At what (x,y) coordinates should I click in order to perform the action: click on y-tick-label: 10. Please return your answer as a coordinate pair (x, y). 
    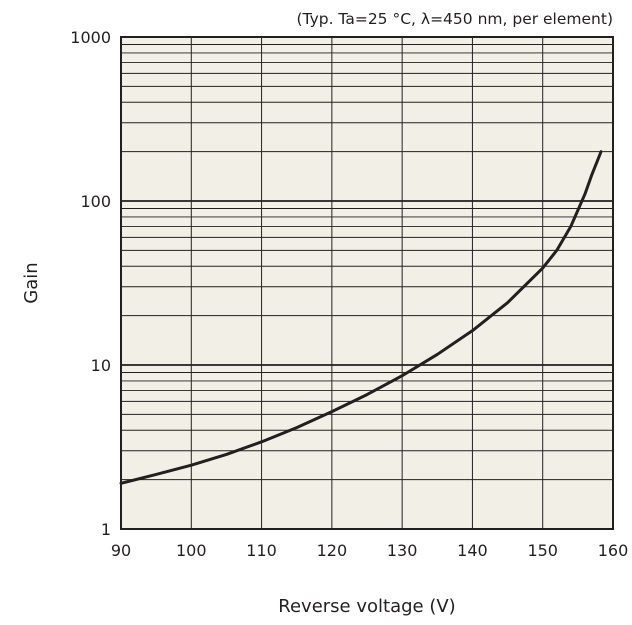
    Looking at the image, I should click on (101, 365).